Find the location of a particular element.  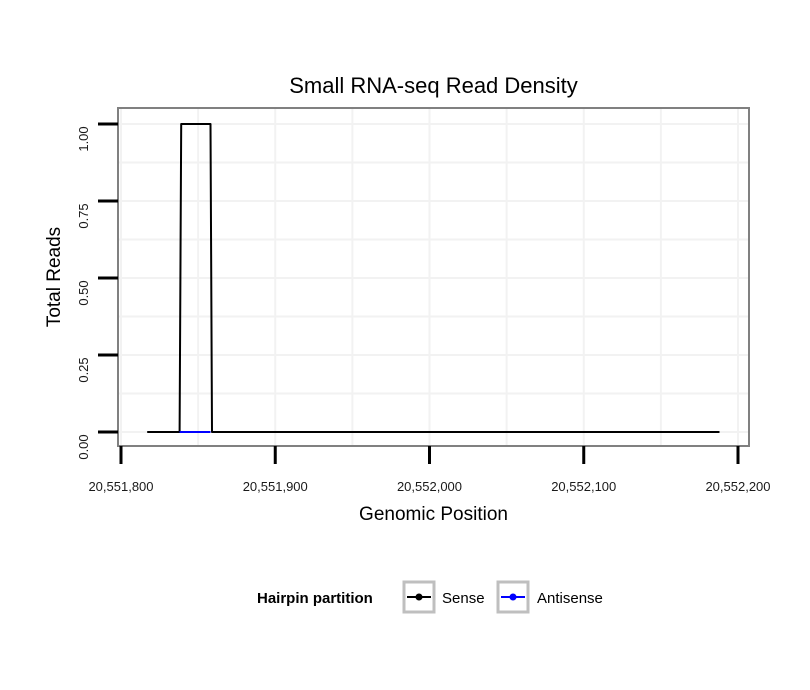

y-axis-title: Total Reads is located at coordinates (54, 277).